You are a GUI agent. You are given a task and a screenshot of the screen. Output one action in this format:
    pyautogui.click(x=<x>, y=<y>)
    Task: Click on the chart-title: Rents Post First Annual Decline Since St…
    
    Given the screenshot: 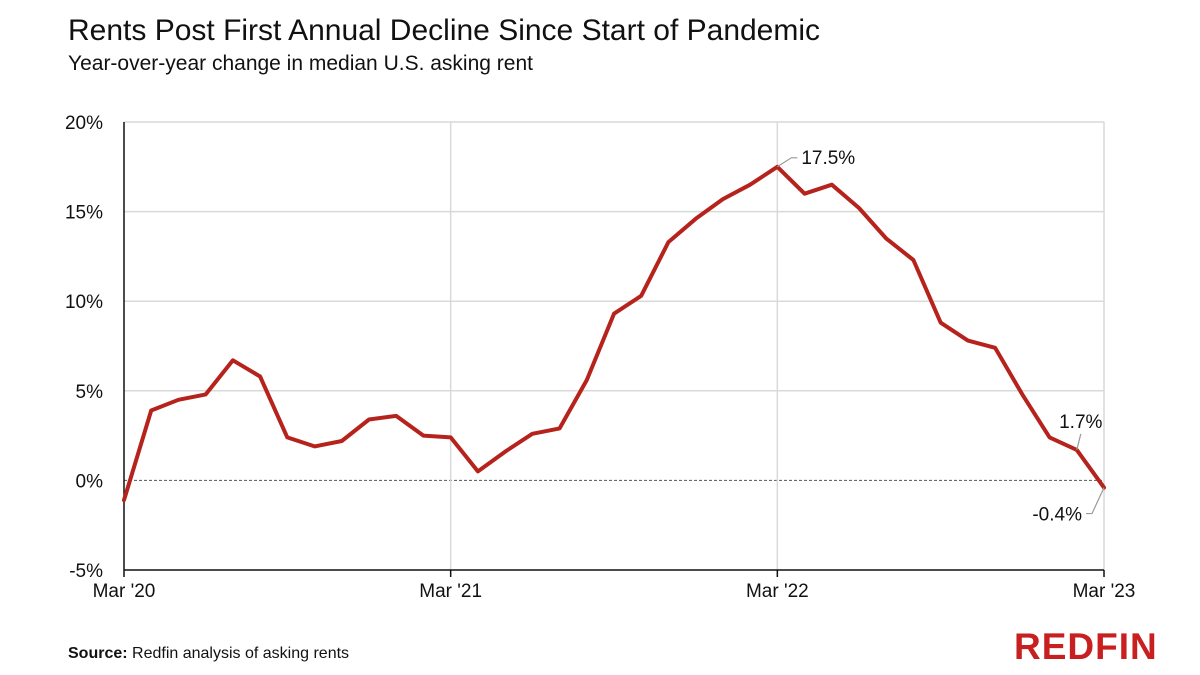 What is the action you would take?
    pyautogui.click(x=444, y=30)
    